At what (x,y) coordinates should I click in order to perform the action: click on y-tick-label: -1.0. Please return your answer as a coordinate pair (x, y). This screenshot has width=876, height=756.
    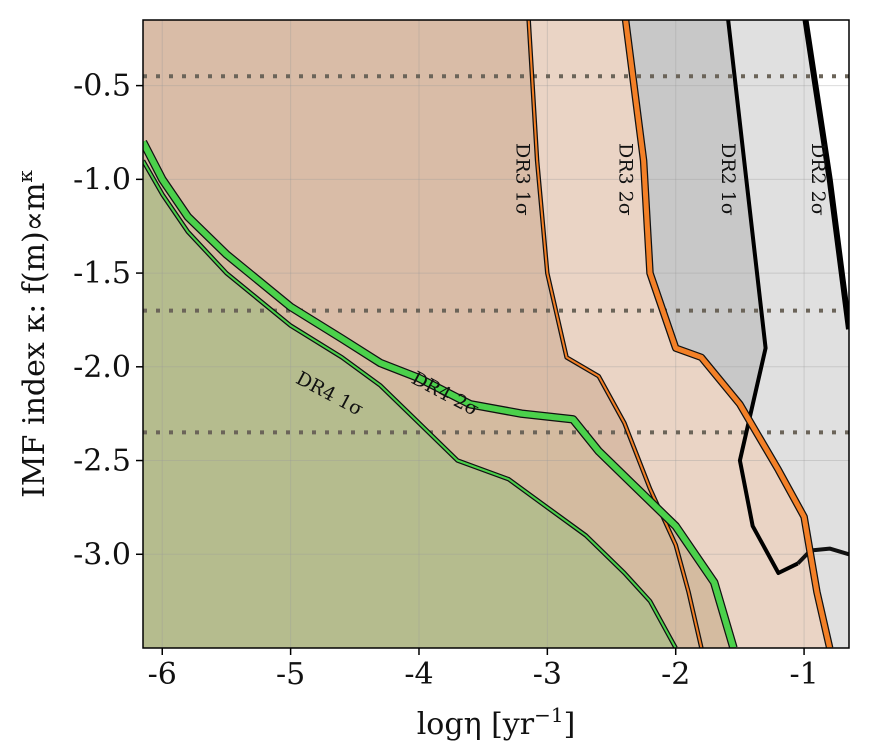
    Looking at the image, I should click on (102, 179).